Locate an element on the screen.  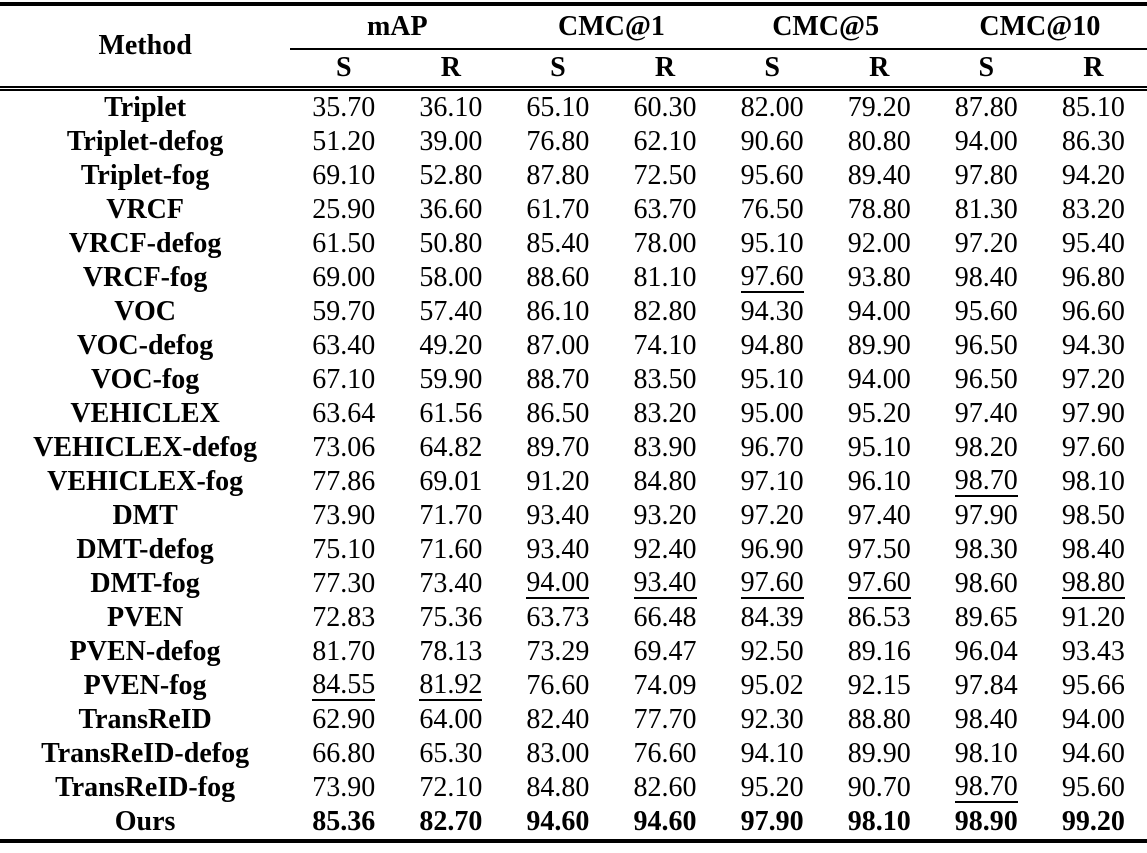
value-cell: 50.80 is located at coordinates (451, 243).